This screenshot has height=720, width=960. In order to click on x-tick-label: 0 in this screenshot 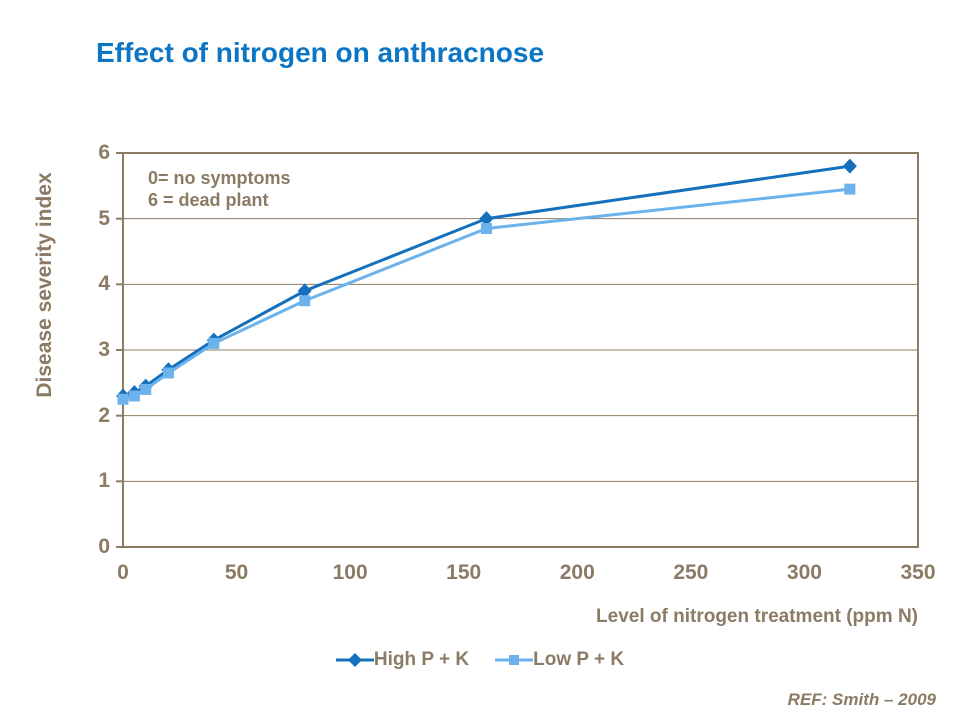, I will do `click(123, 572)`.